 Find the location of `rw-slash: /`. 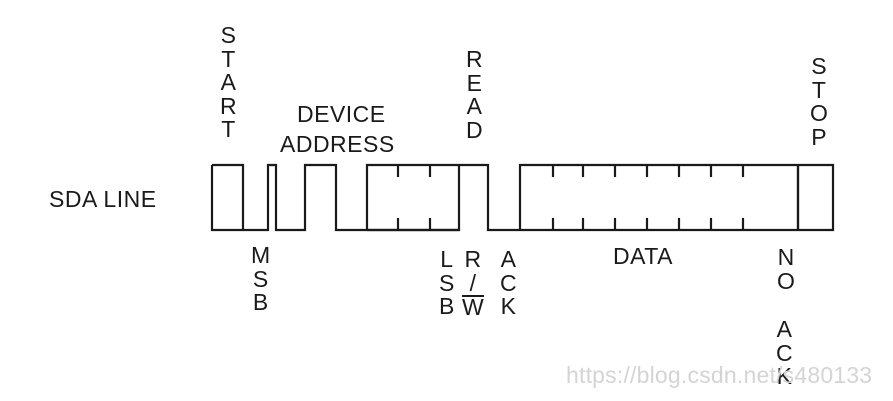

rw-slash: / is located at coordinates (473, 284).